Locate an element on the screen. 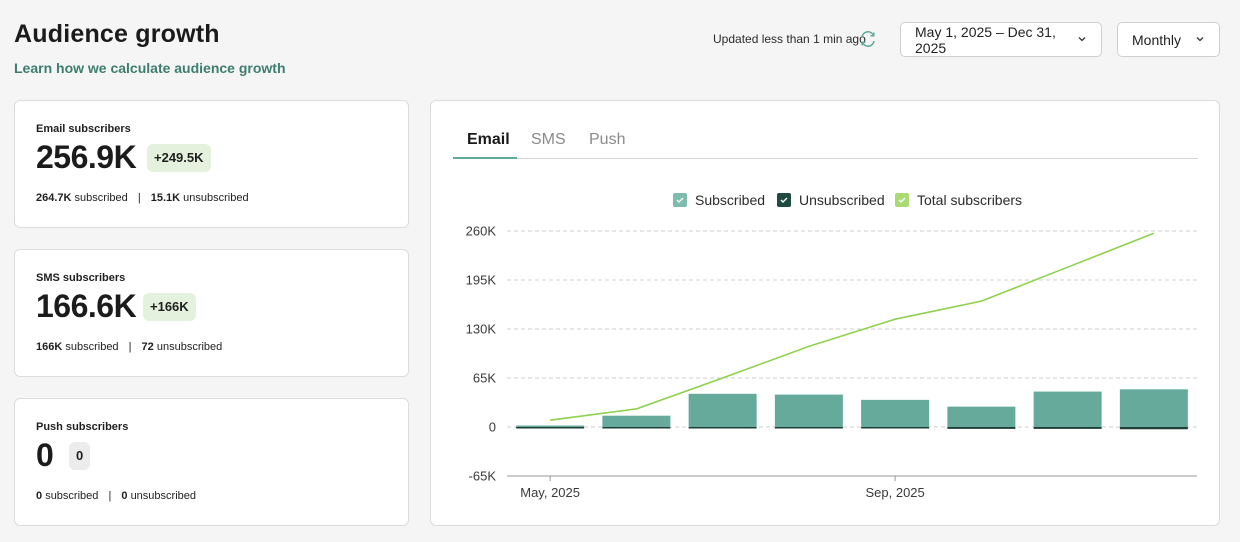  legend-total-subscribers: Total subscribers is located at coordinates (958, 200).